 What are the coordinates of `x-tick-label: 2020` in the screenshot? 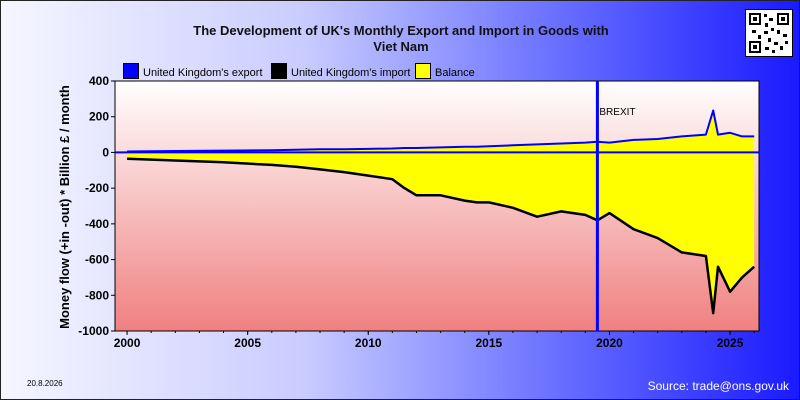 It's located at (609, 343).